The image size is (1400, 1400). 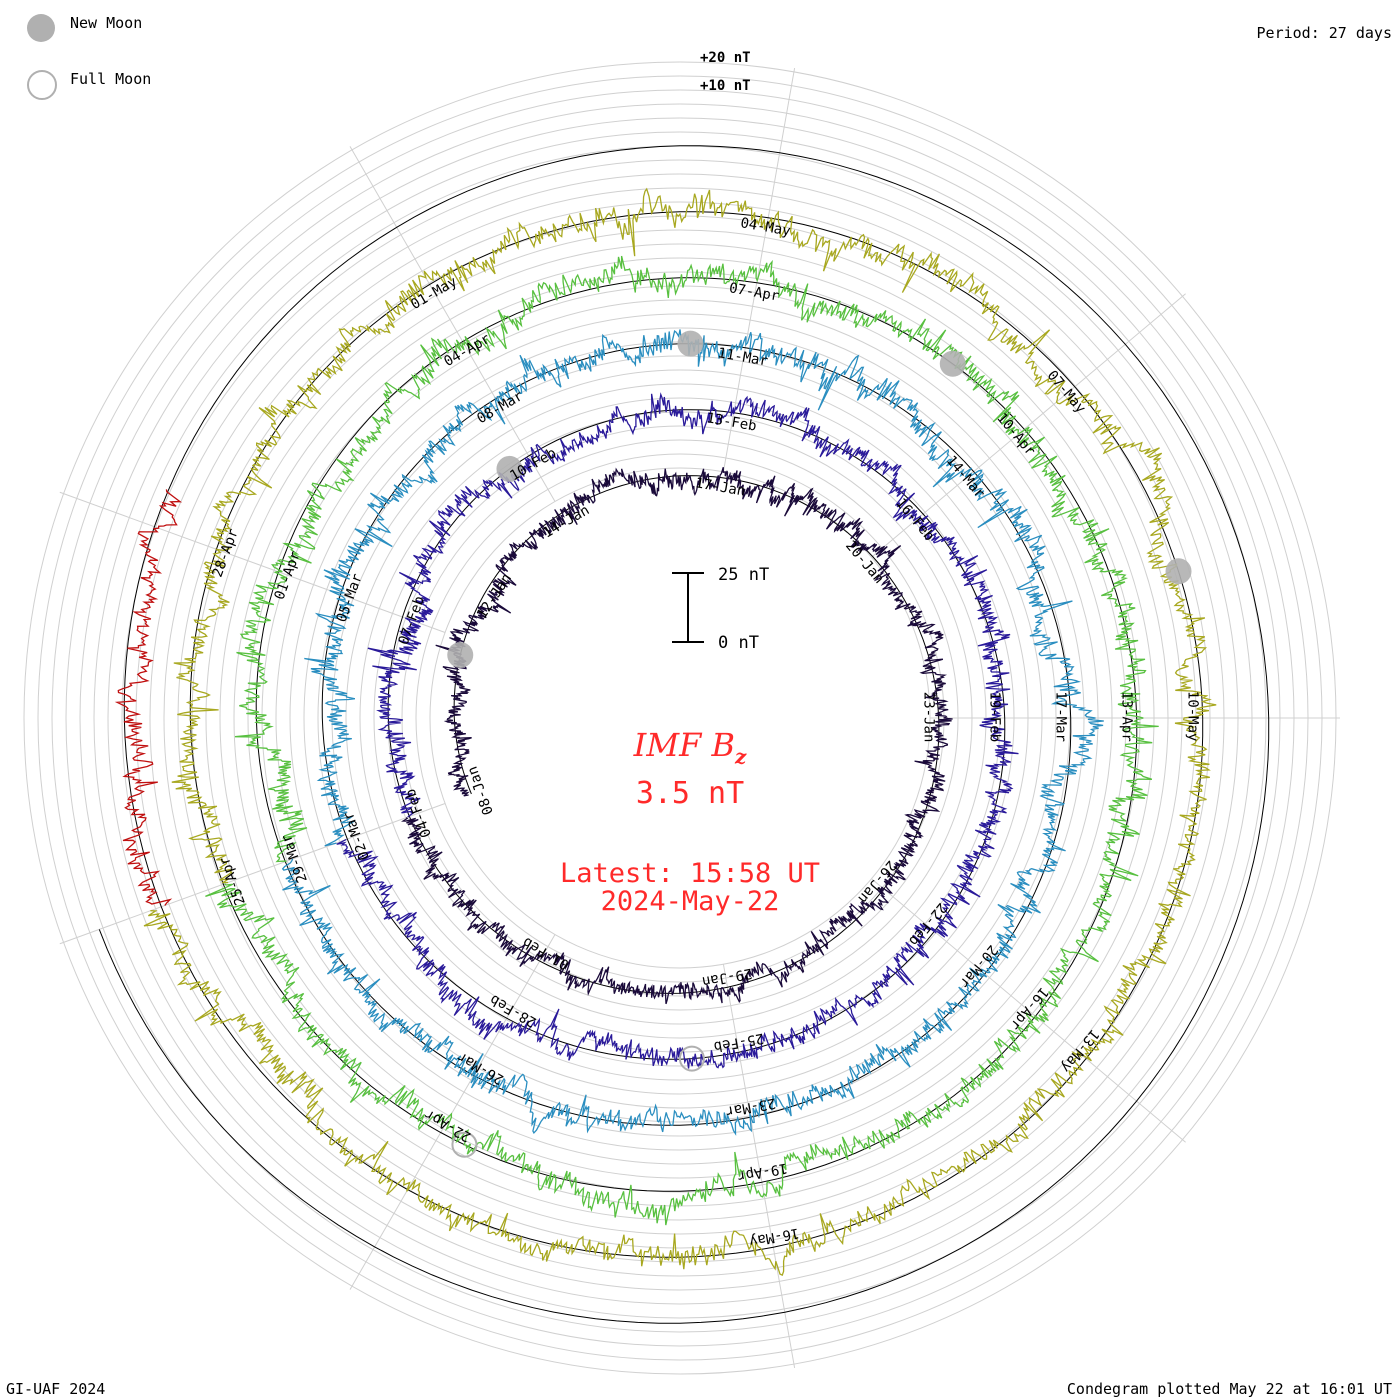 What do you see at coordinates (481, 790) in the screenshot?
I see `date-label: 08-Jan` at bounding box center [481, 790].